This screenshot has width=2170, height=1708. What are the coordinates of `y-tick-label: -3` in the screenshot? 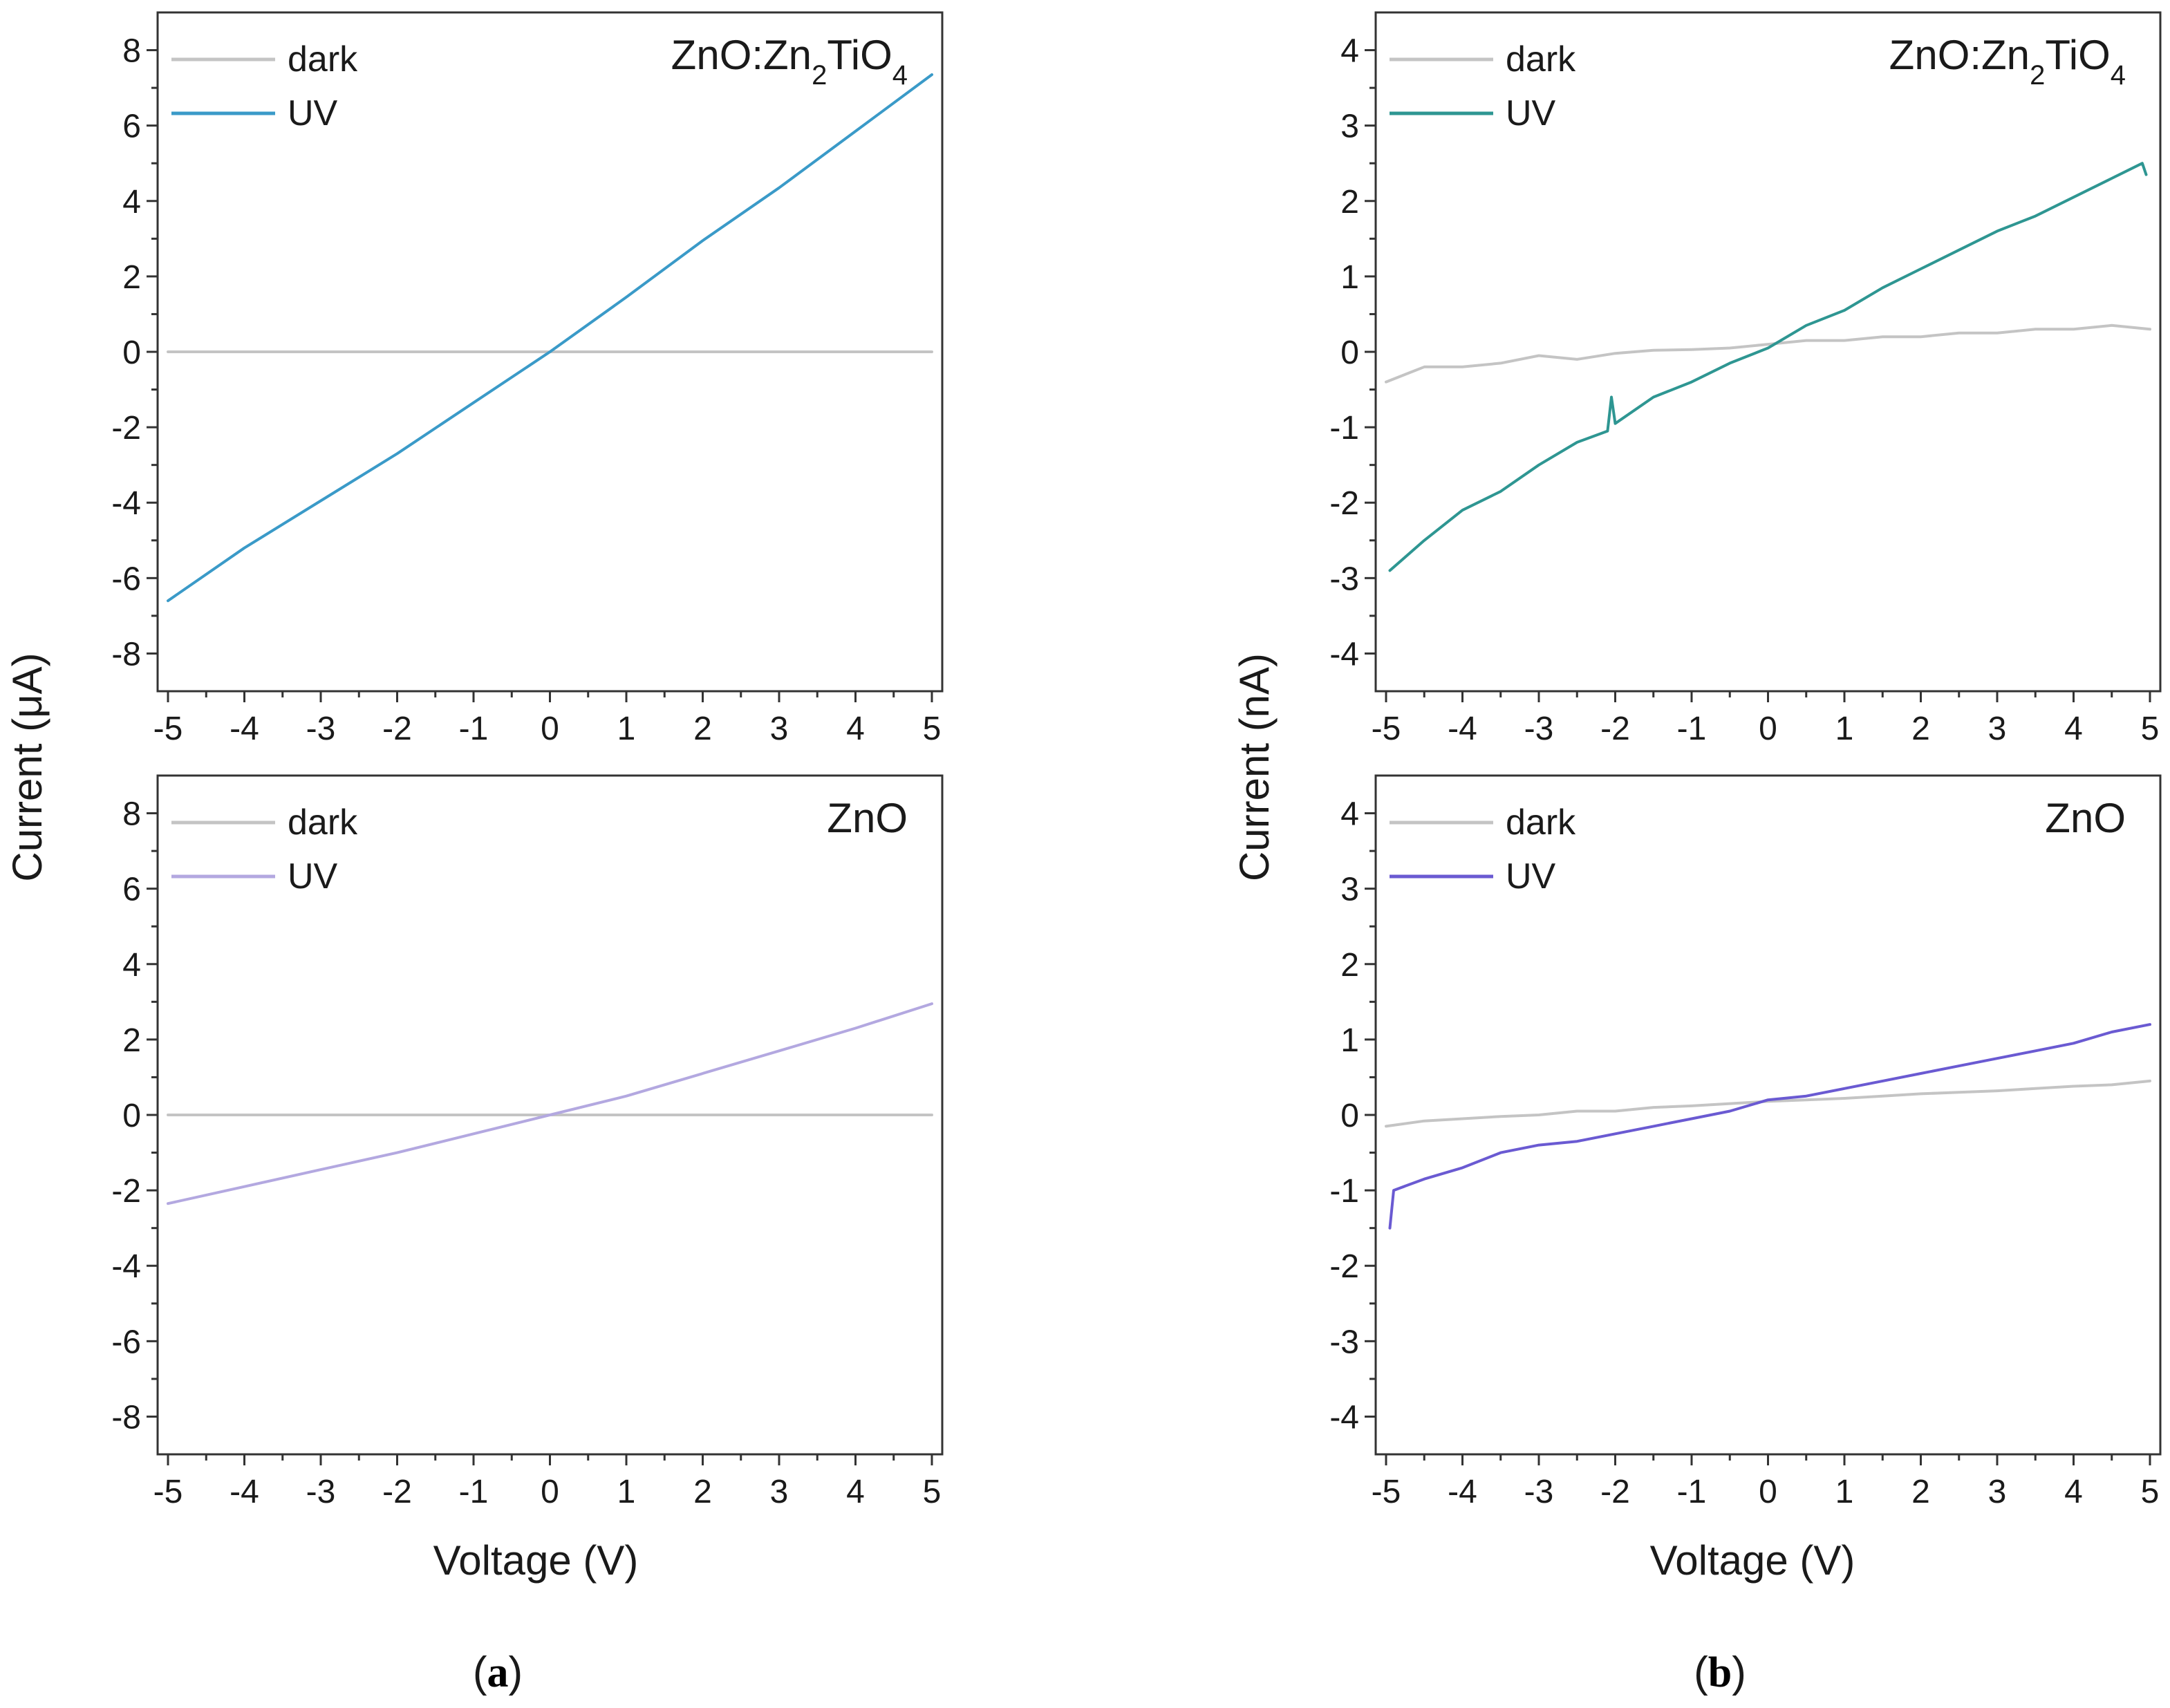 It's located at (1344, 579).